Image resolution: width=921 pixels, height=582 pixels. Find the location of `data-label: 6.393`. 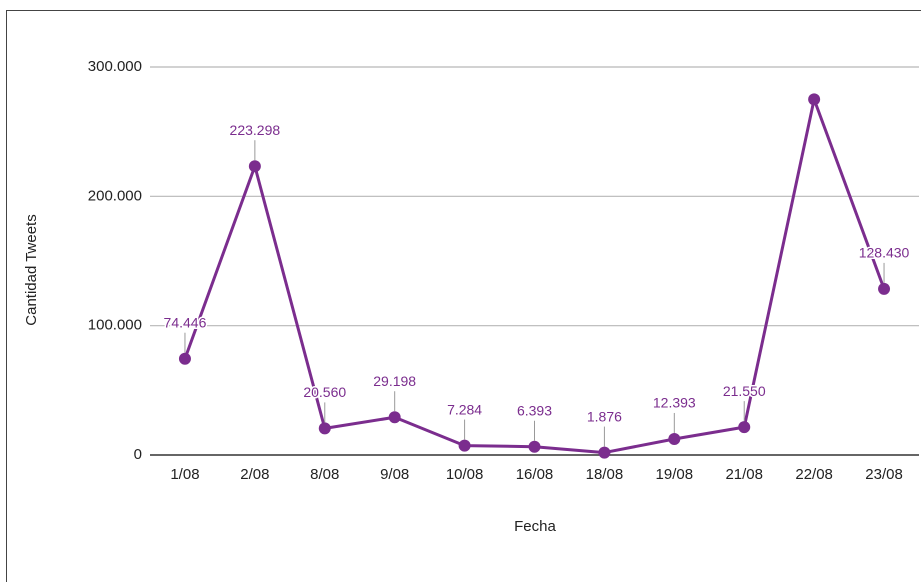

data-label: 6.393 is located at coordinates (534, 410).